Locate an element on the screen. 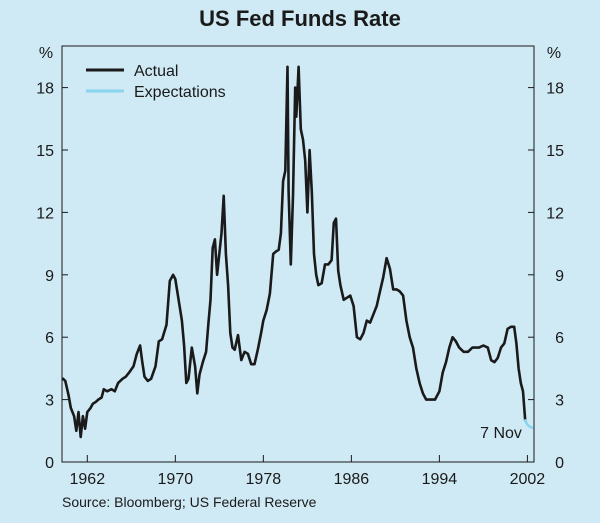 The width and height of the screenshot is (600, 523). y-tick-label-left: 9 is located at coordinates (49, 276).